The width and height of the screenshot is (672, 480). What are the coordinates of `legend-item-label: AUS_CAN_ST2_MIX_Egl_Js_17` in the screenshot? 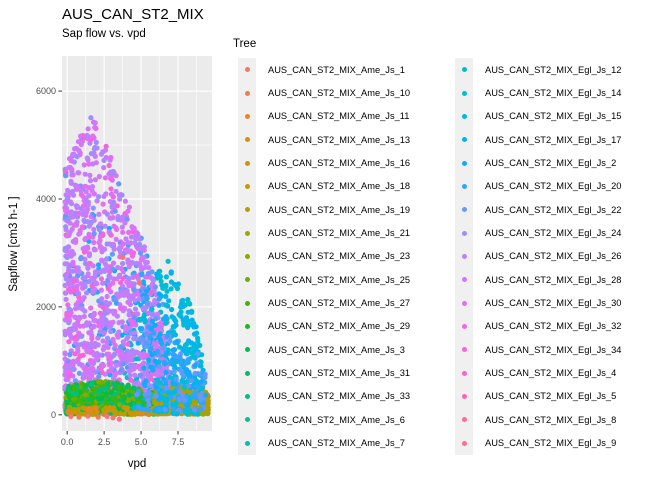 It's located at (553, 139).